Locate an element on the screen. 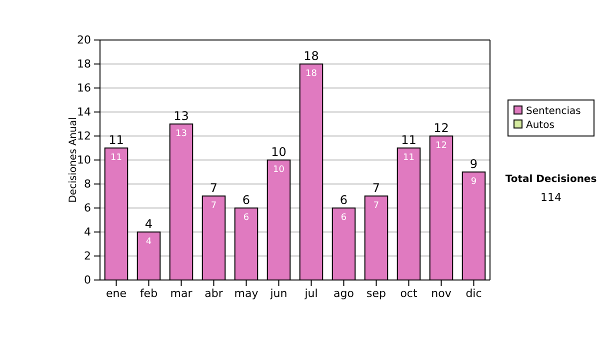 The width and height of the screenshot is (600, 340). y-tick-label: 8 is located at coordinates (87, 184).